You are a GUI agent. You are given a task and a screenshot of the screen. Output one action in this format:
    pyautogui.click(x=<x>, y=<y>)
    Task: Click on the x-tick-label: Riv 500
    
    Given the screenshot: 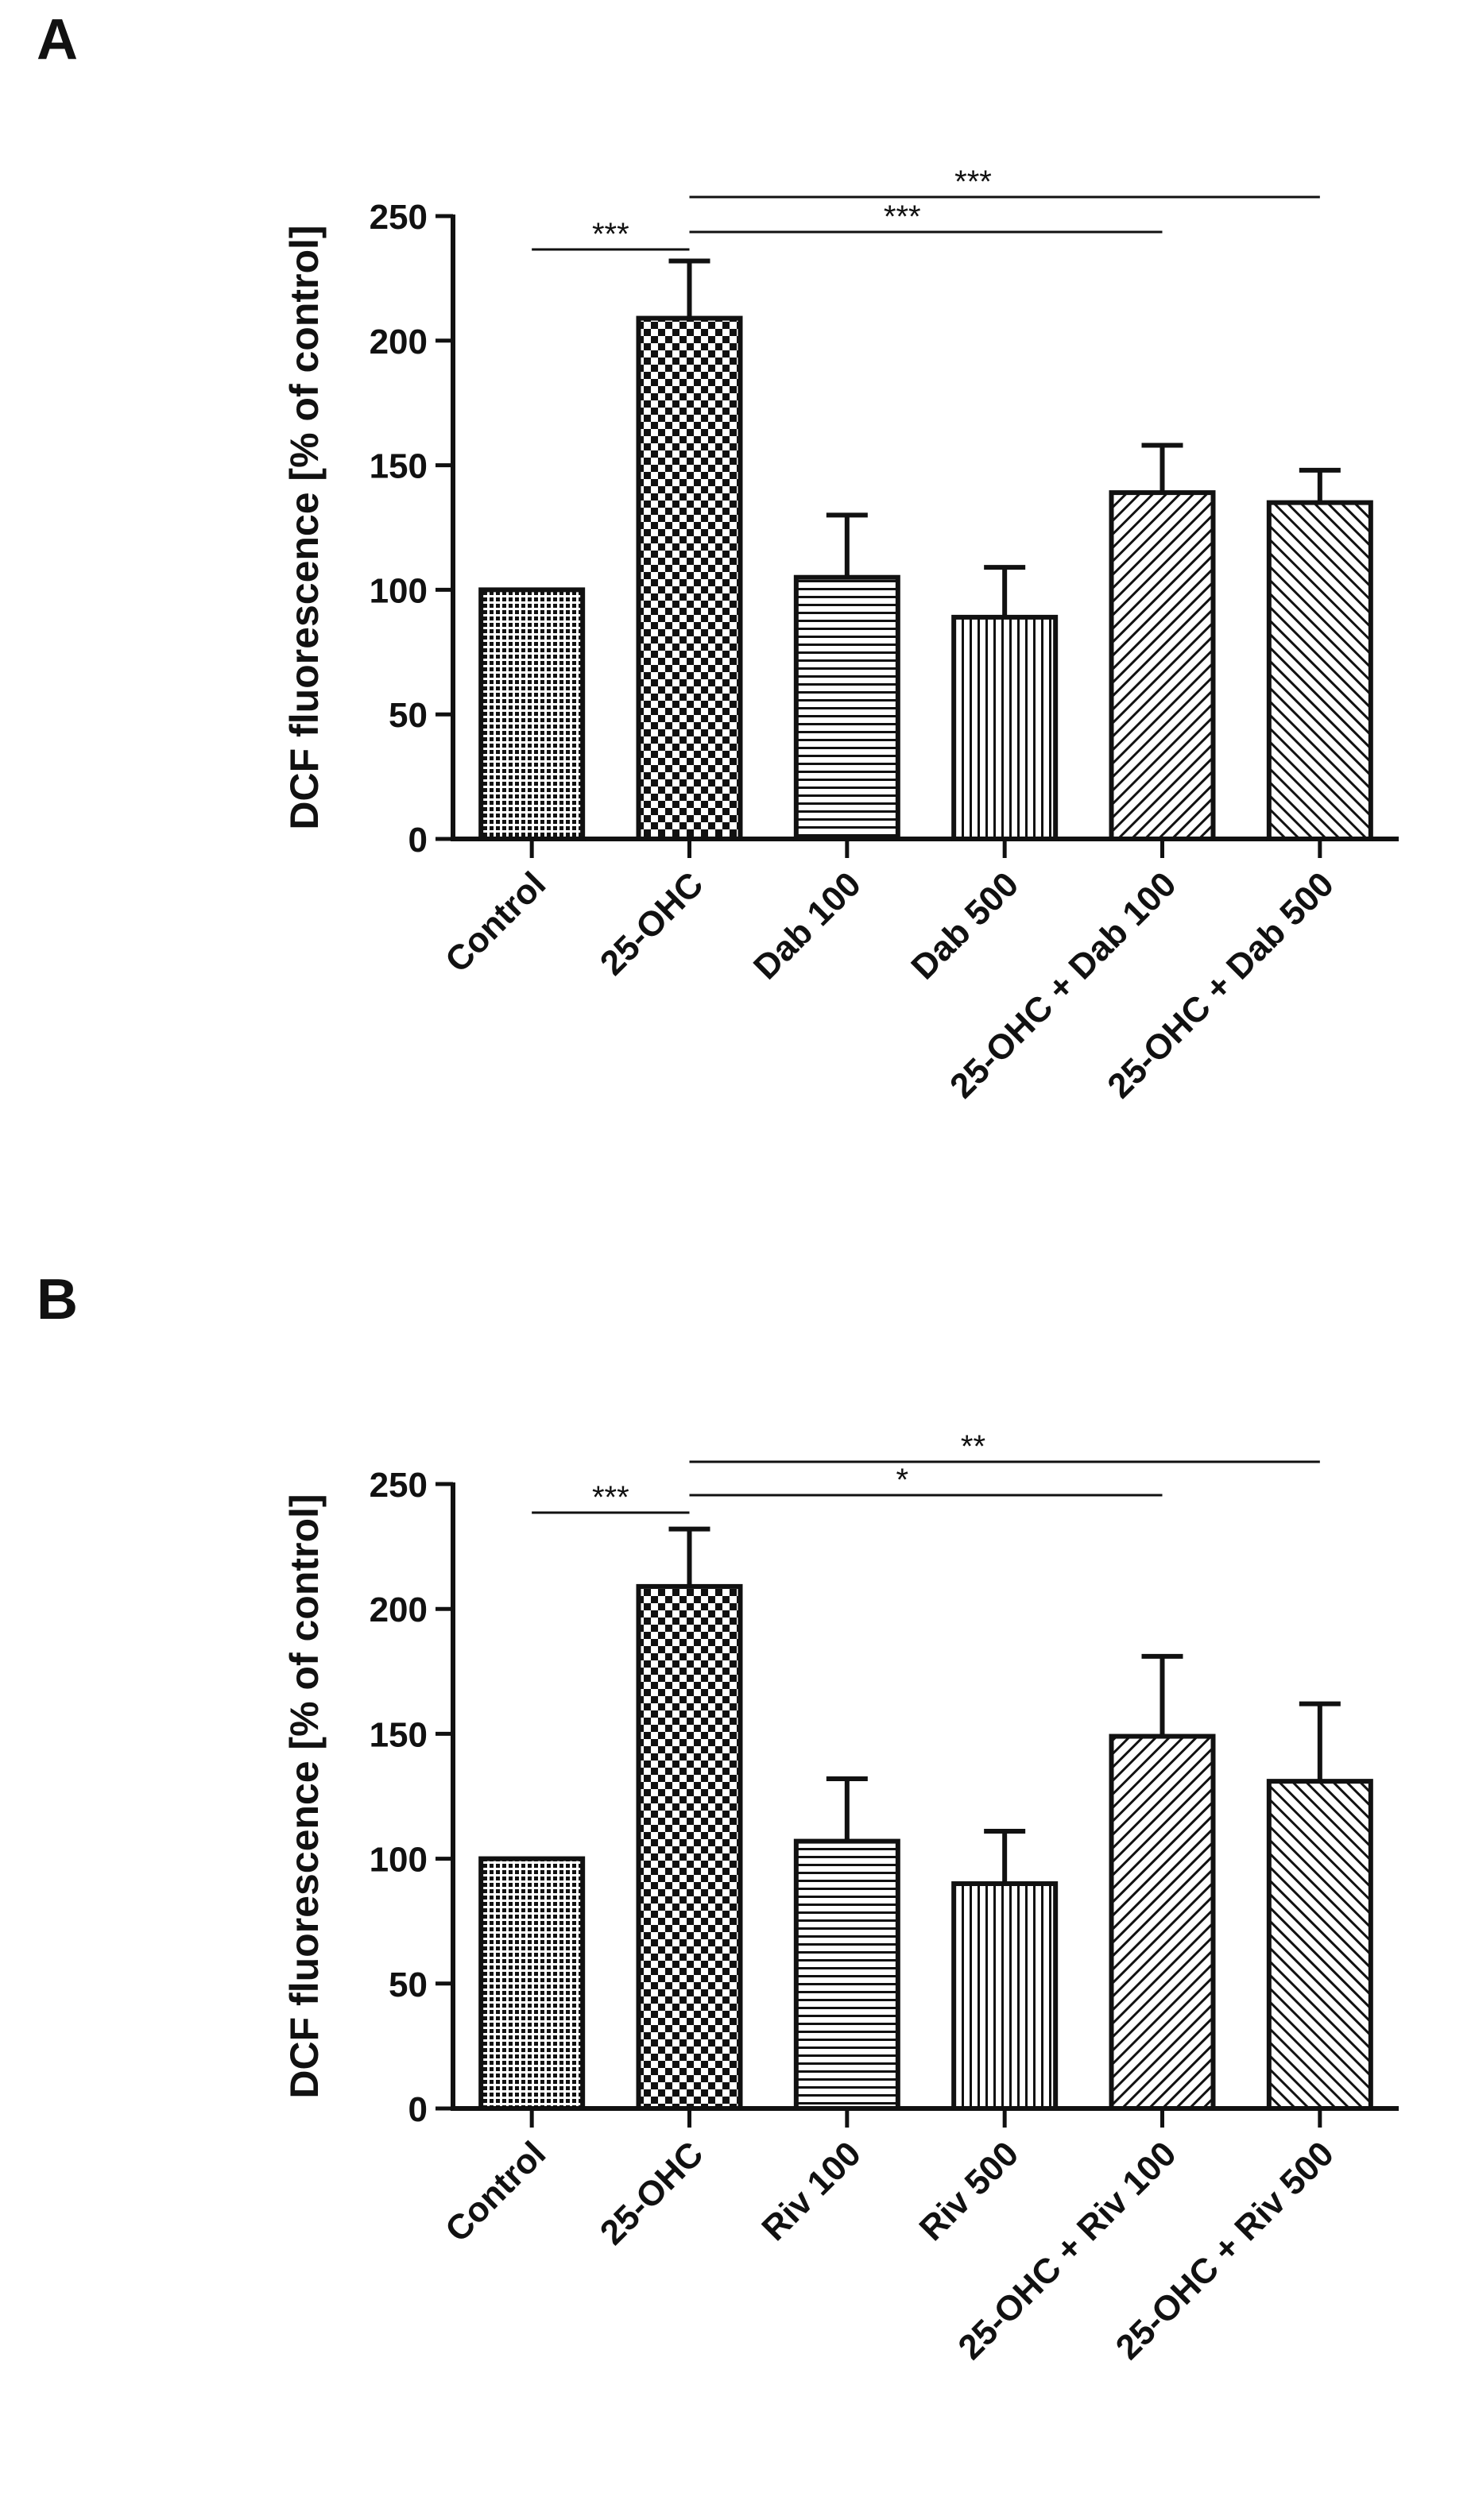 What is the action you would take?
    pyautogui.click(x=969, y=2191)
    